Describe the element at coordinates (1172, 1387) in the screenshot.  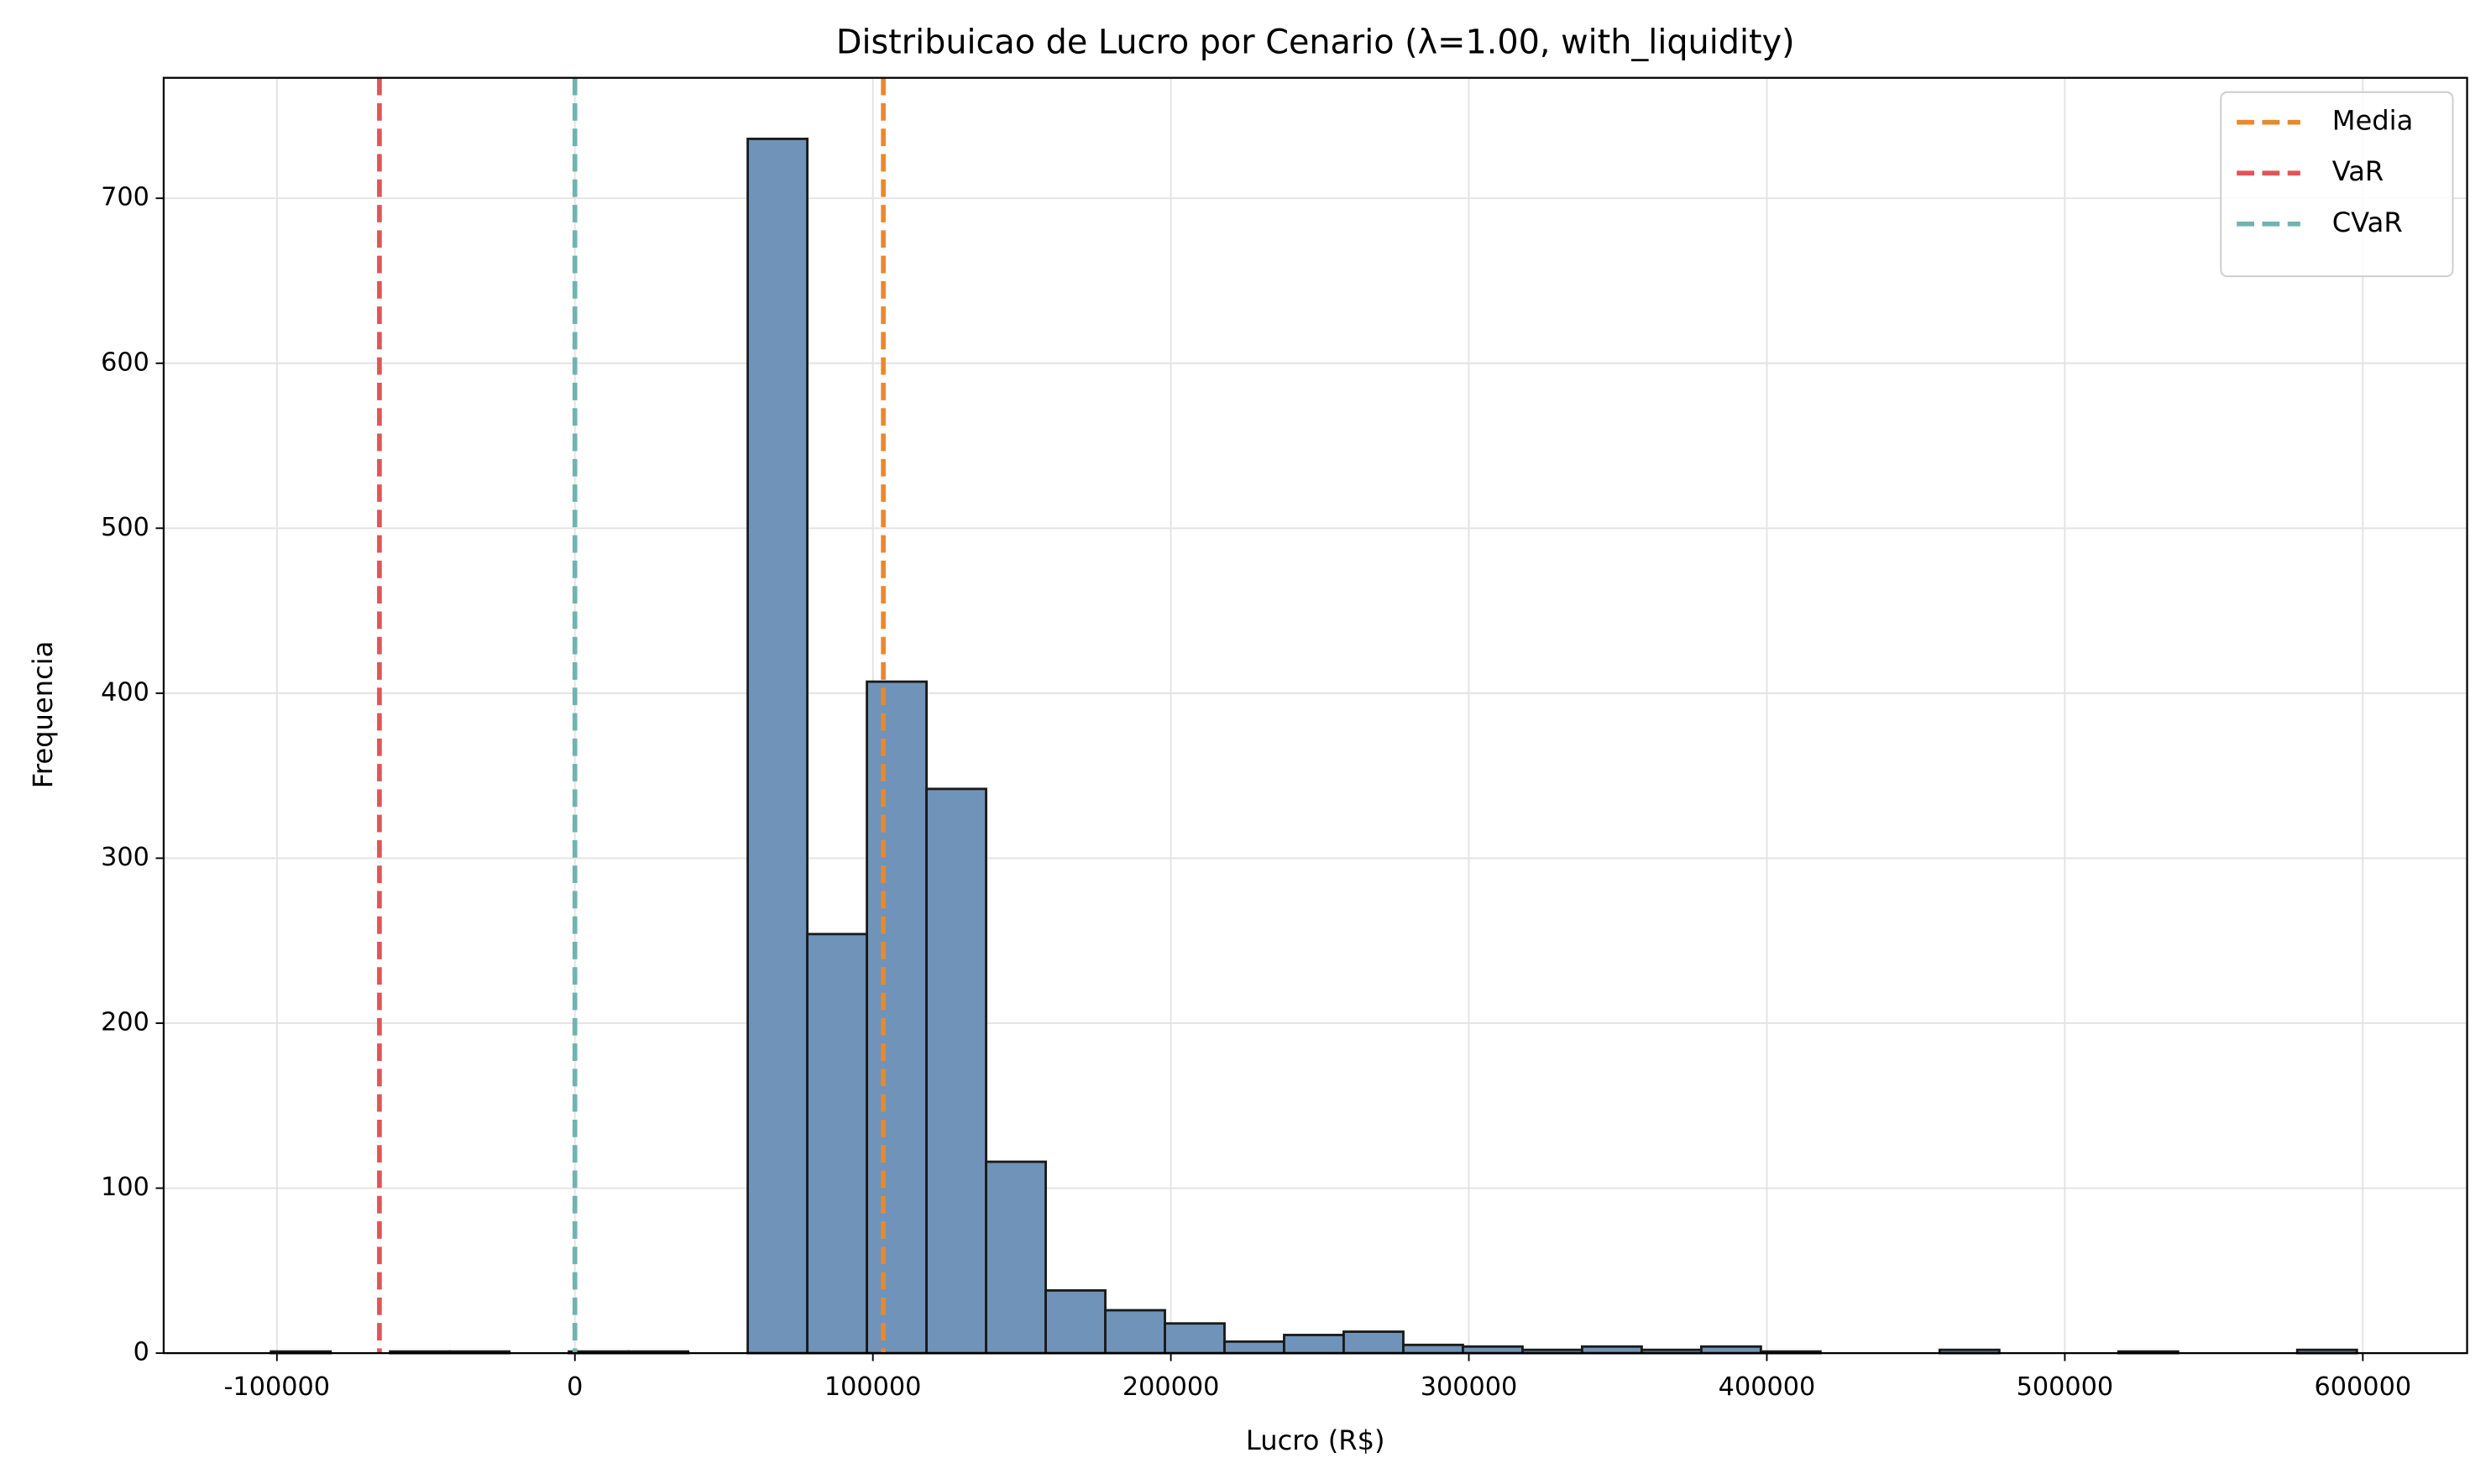
I see `x-tick-label: 200000` at that location.